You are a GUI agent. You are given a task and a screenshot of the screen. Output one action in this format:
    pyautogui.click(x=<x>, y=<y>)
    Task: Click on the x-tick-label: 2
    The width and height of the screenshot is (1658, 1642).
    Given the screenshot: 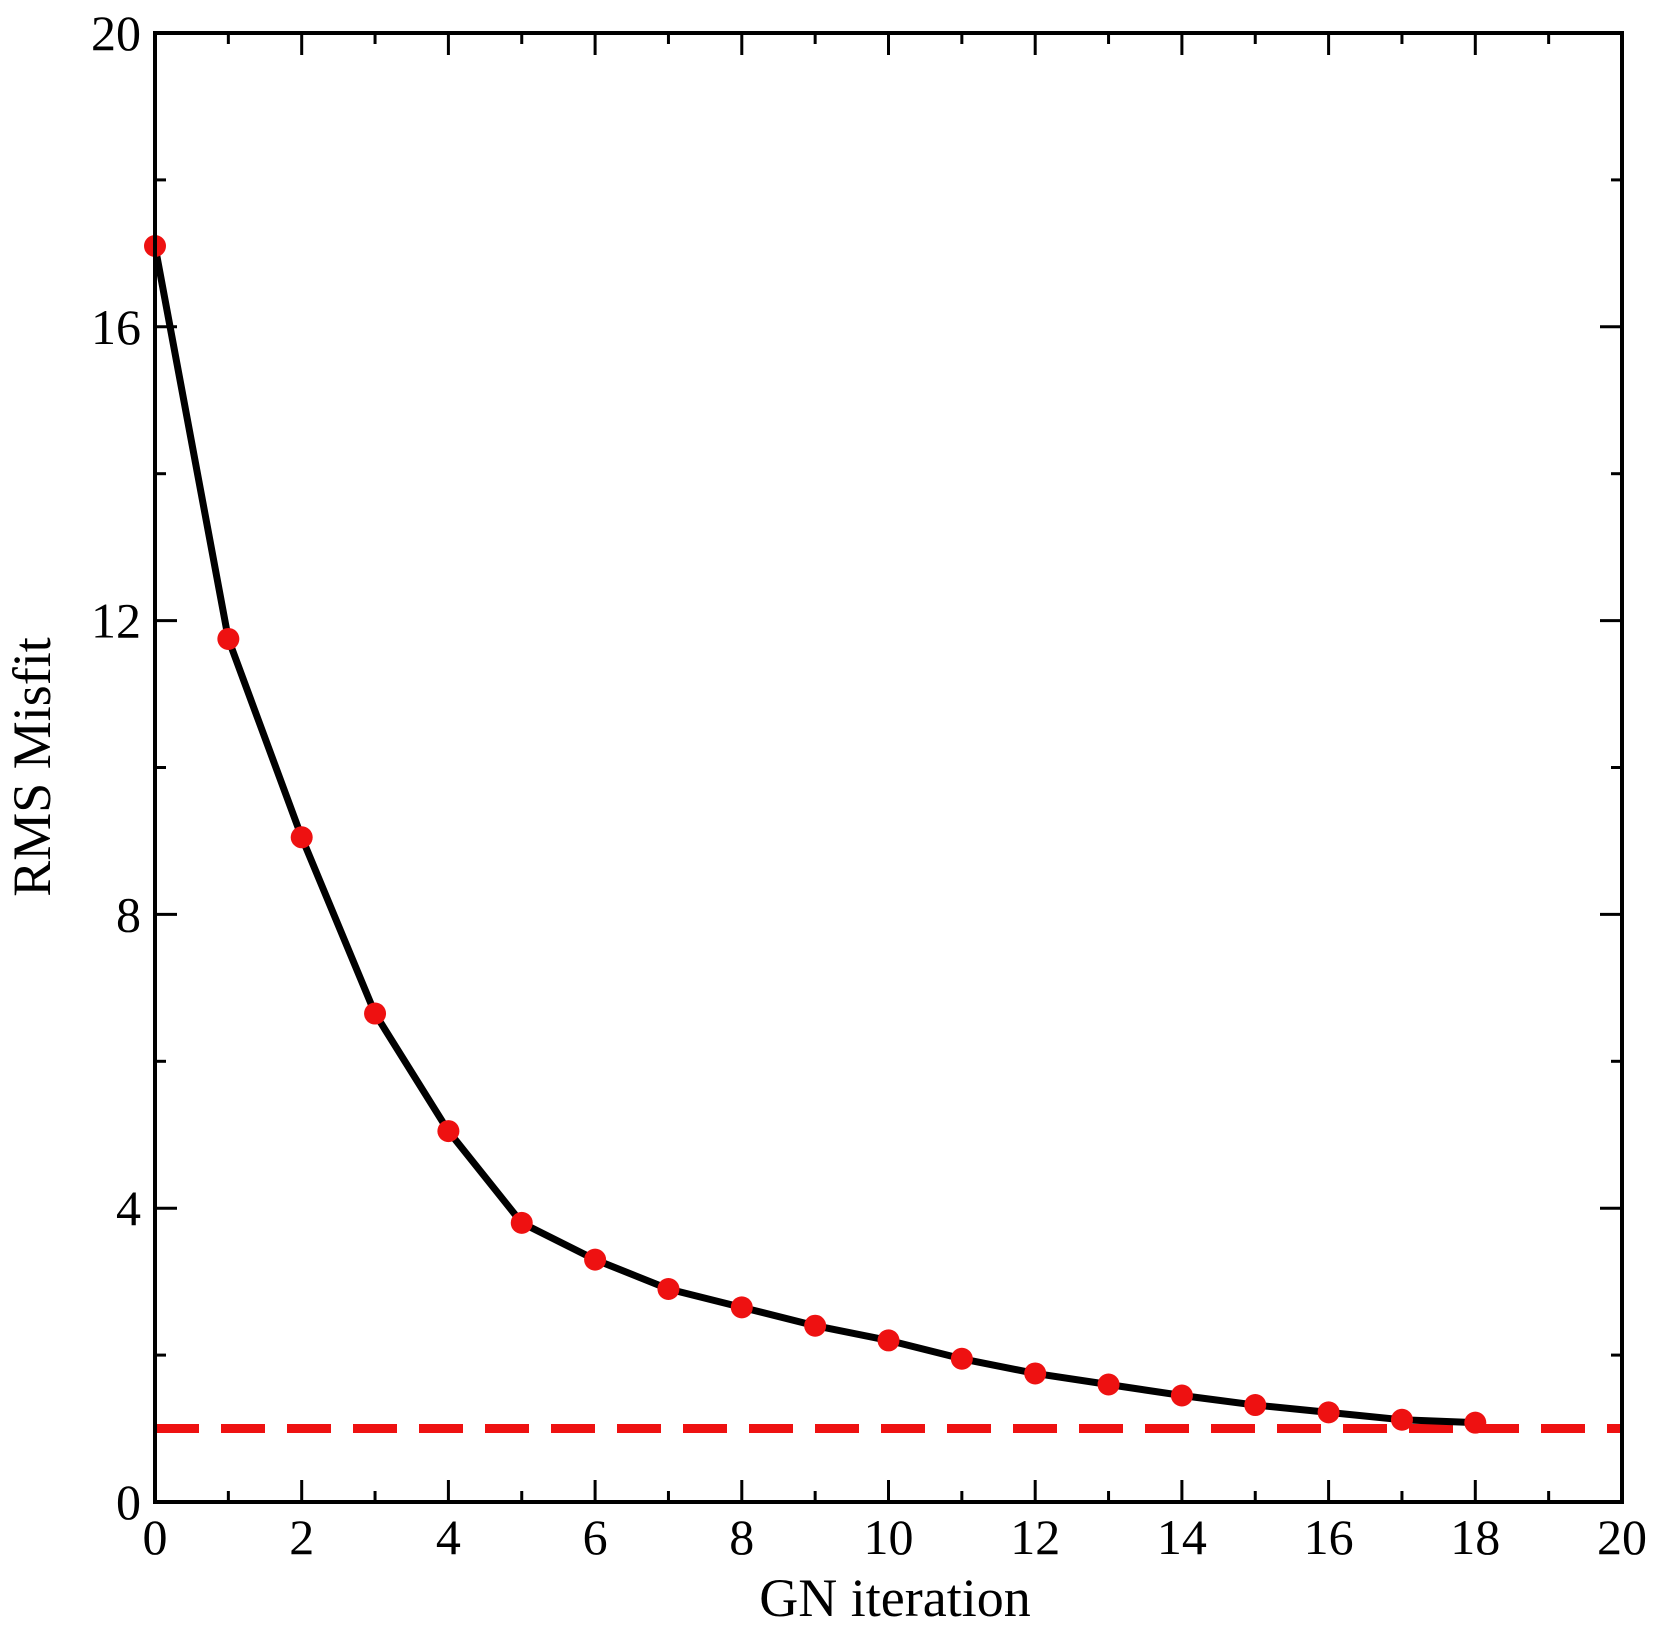 What is the action you would take?
    pyautogui.click(x=301, y=1537)
    